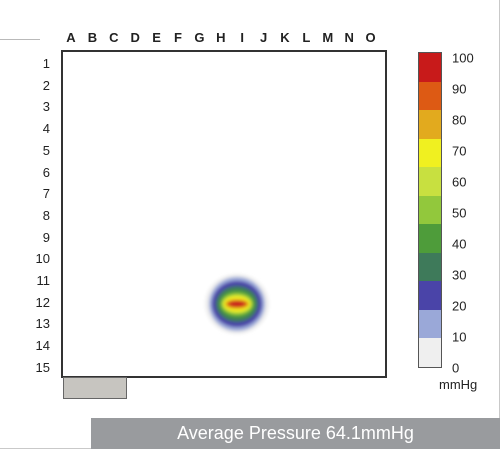  I want to click on row-label: 11, so click(43, 280).